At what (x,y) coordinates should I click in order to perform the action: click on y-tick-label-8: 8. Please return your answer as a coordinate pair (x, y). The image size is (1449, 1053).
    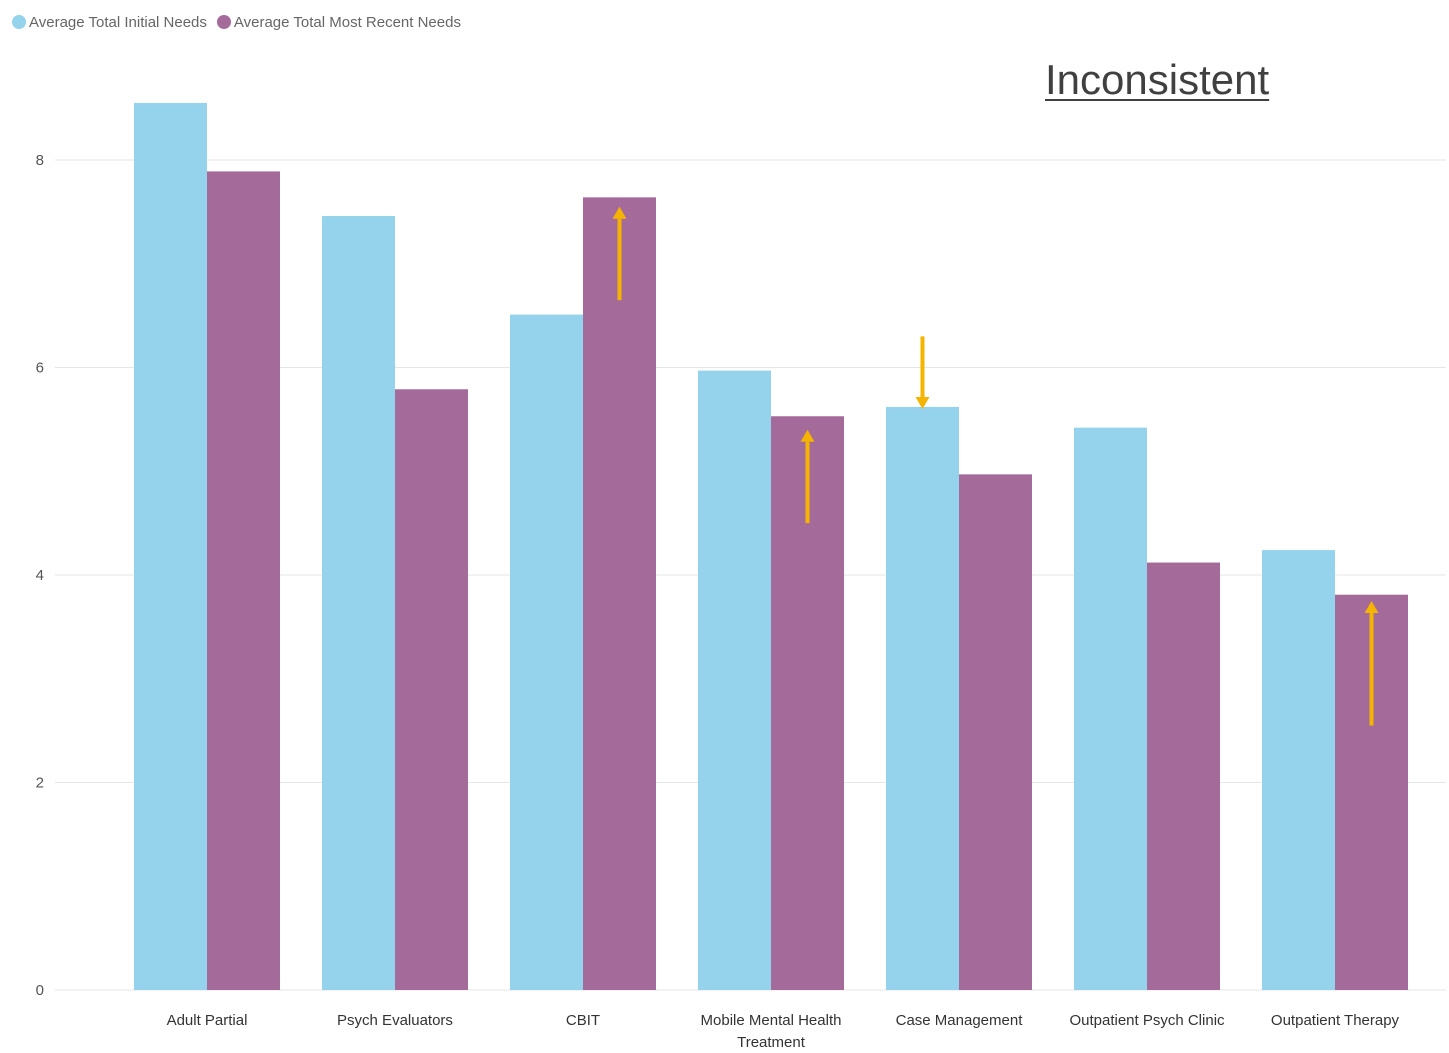
    Looking at the image, I should click on (40, 160).